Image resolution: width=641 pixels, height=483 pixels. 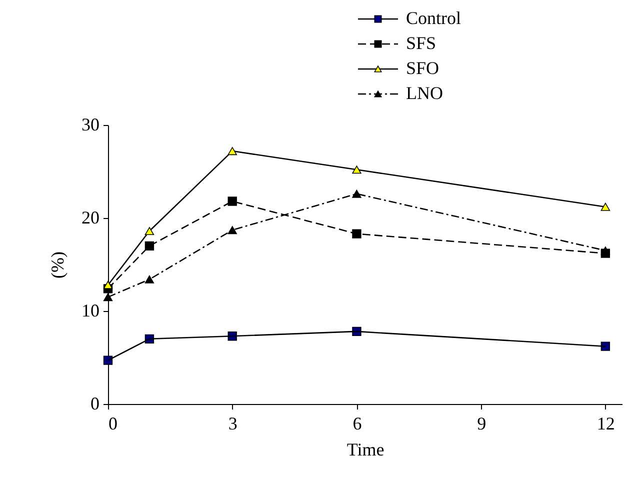 I want to click on y-tick-label: 20, so click(x=91, y=218).